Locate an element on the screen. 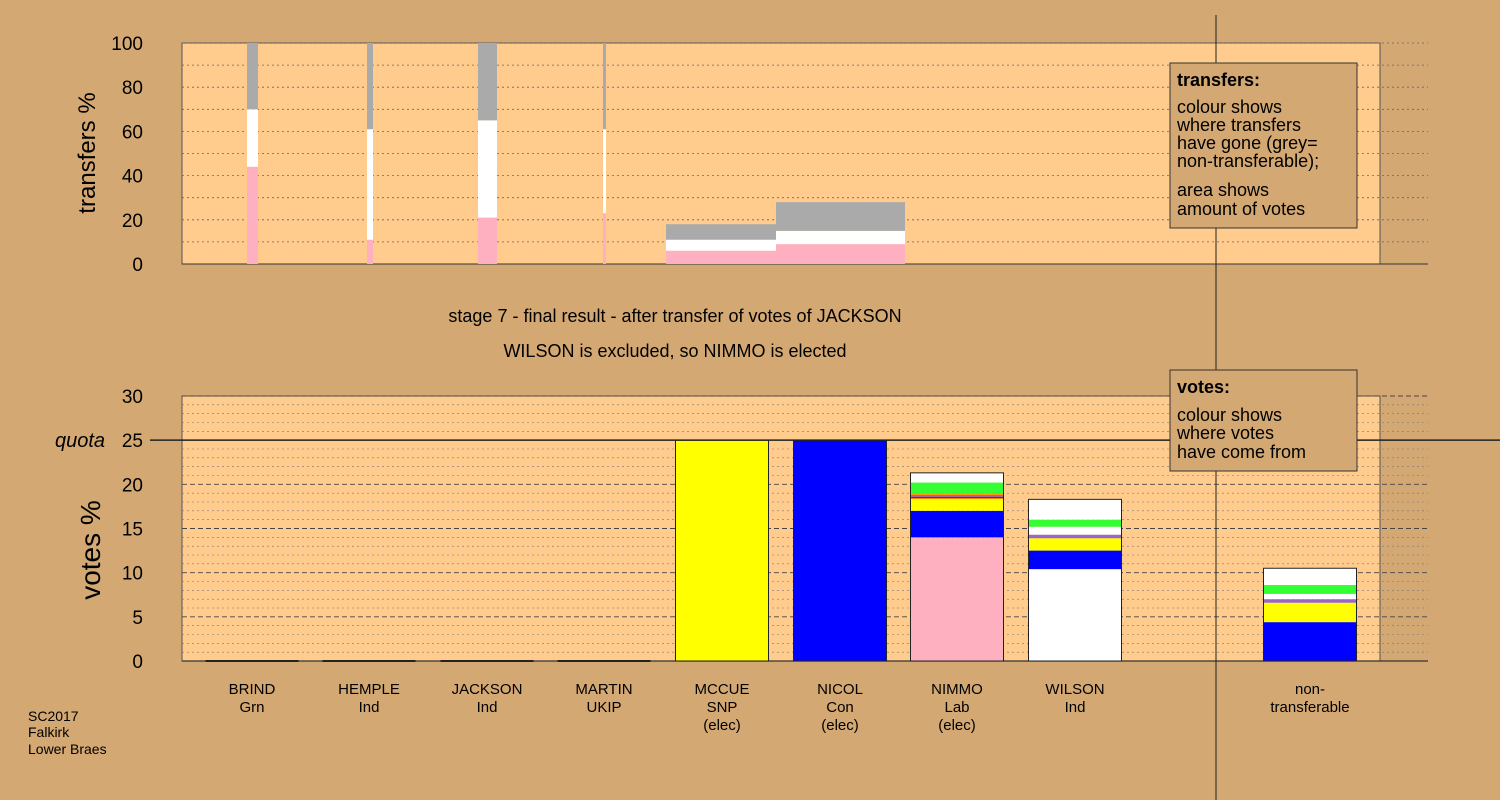  candidate-label: MCCUE is located at coordinates (722, 689).